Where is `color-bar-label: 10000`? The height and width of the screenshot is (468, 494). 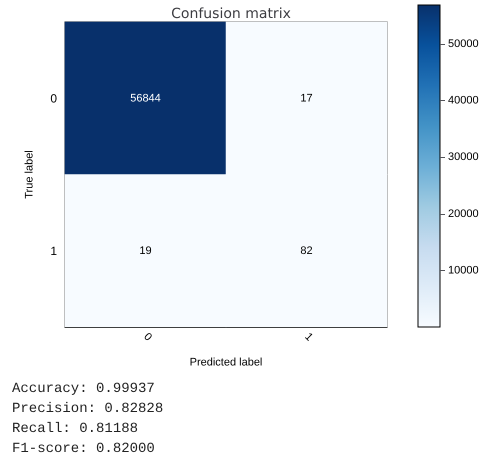 color-bar-label: 10000 is located at coordinates (463, 270).